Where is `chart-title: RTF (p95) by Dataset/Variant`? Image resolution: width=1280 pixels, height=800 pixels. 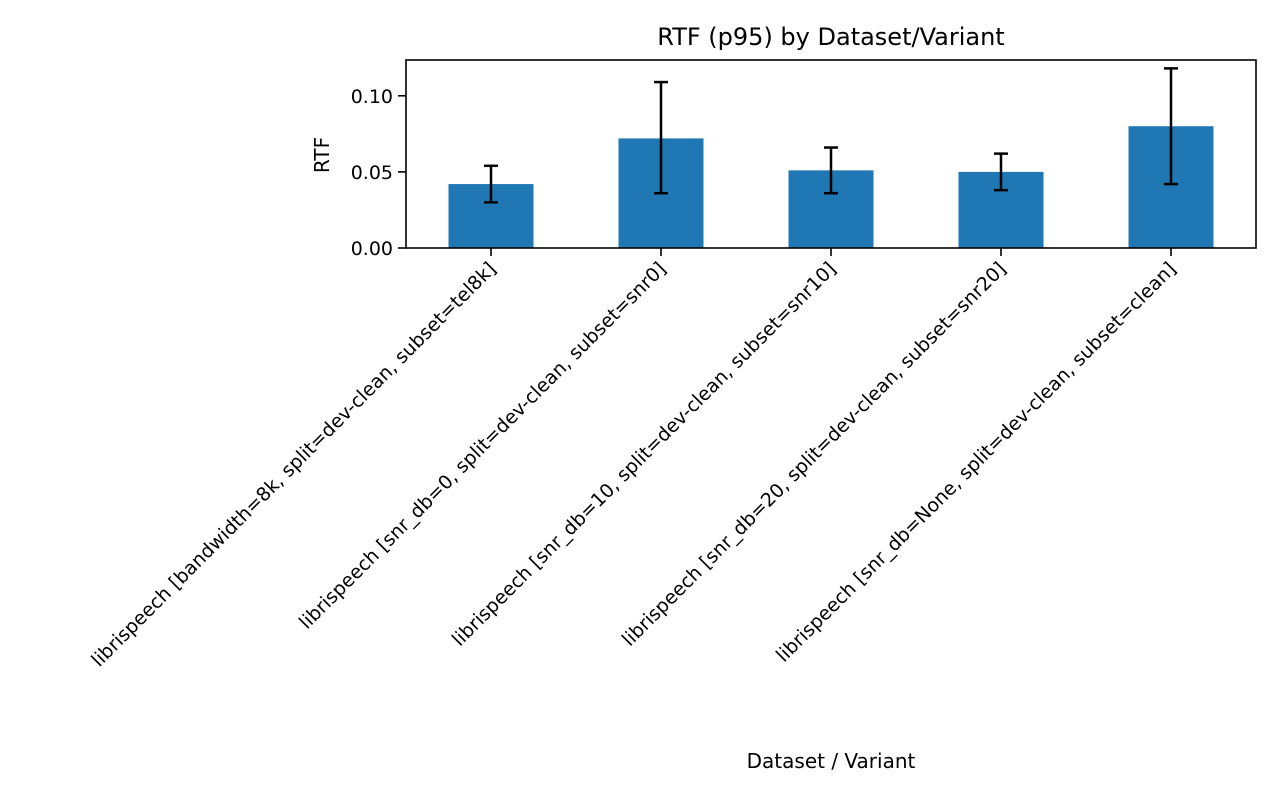
chart-title: RTF (p95) by Dataset/Variant is located at coordinates (830, 37).